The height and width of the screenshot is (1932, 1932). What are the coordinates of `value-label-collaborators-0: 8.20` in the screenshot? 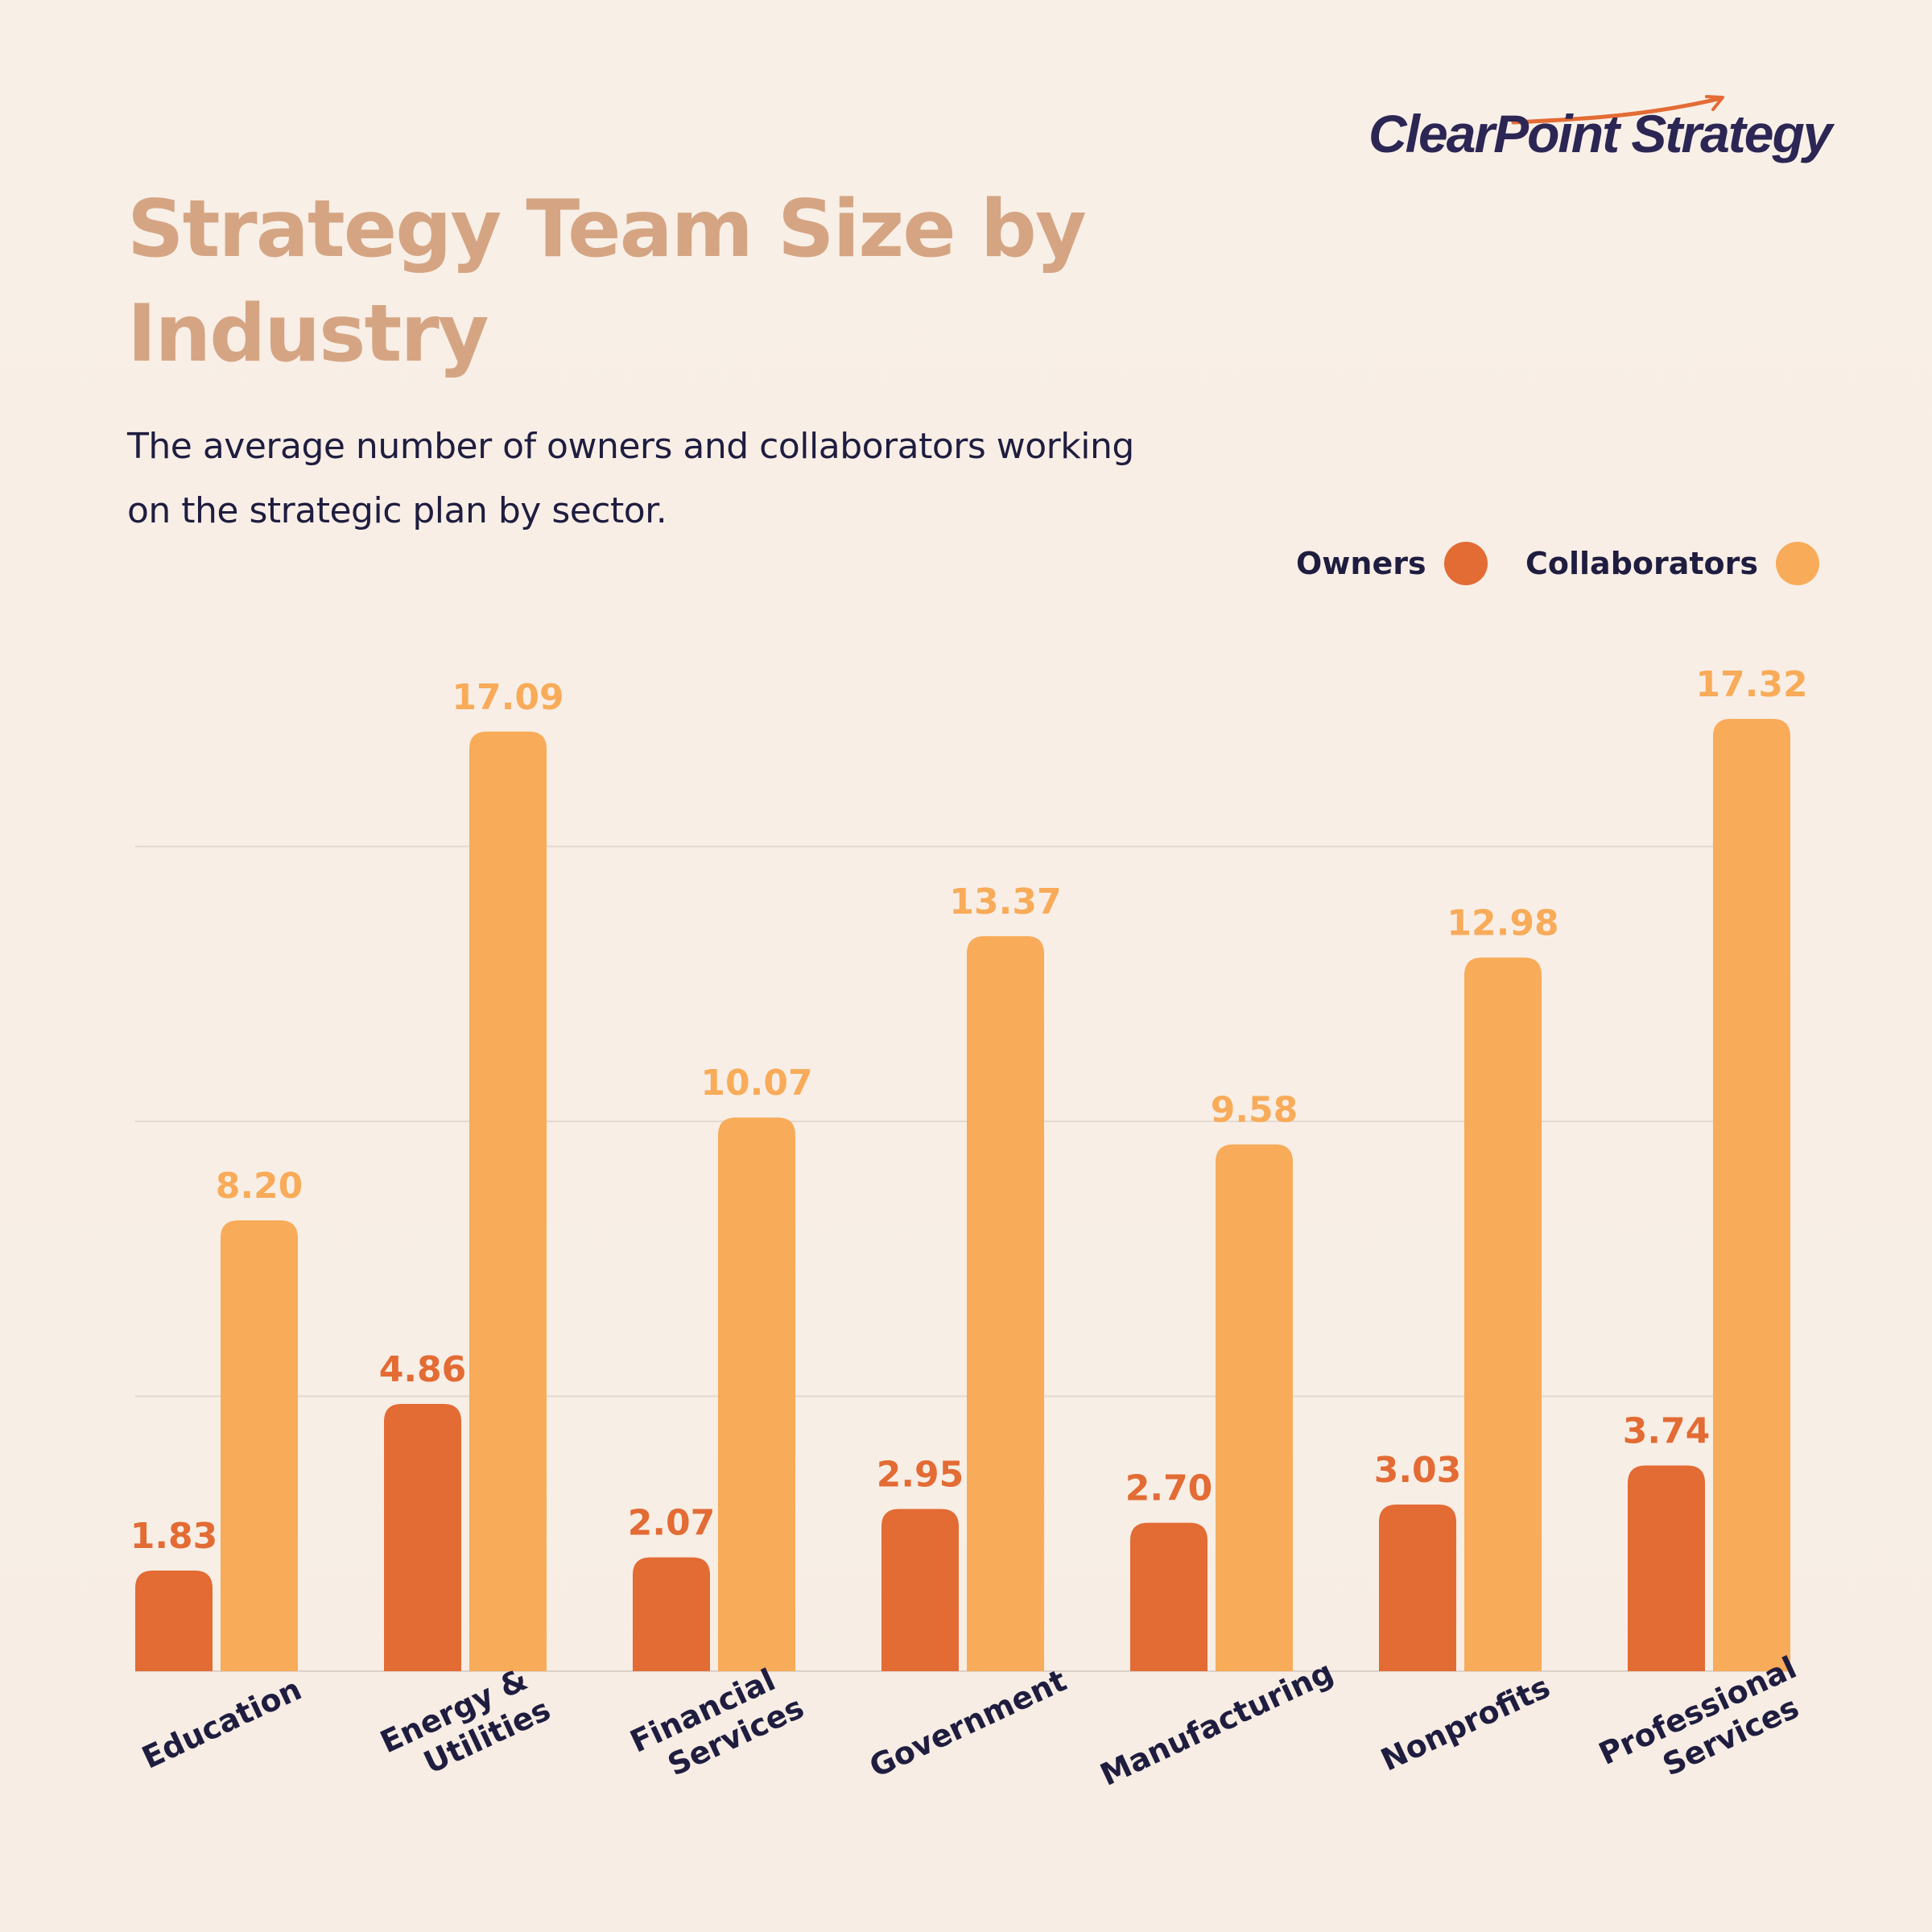 It's located at (259, 1186).